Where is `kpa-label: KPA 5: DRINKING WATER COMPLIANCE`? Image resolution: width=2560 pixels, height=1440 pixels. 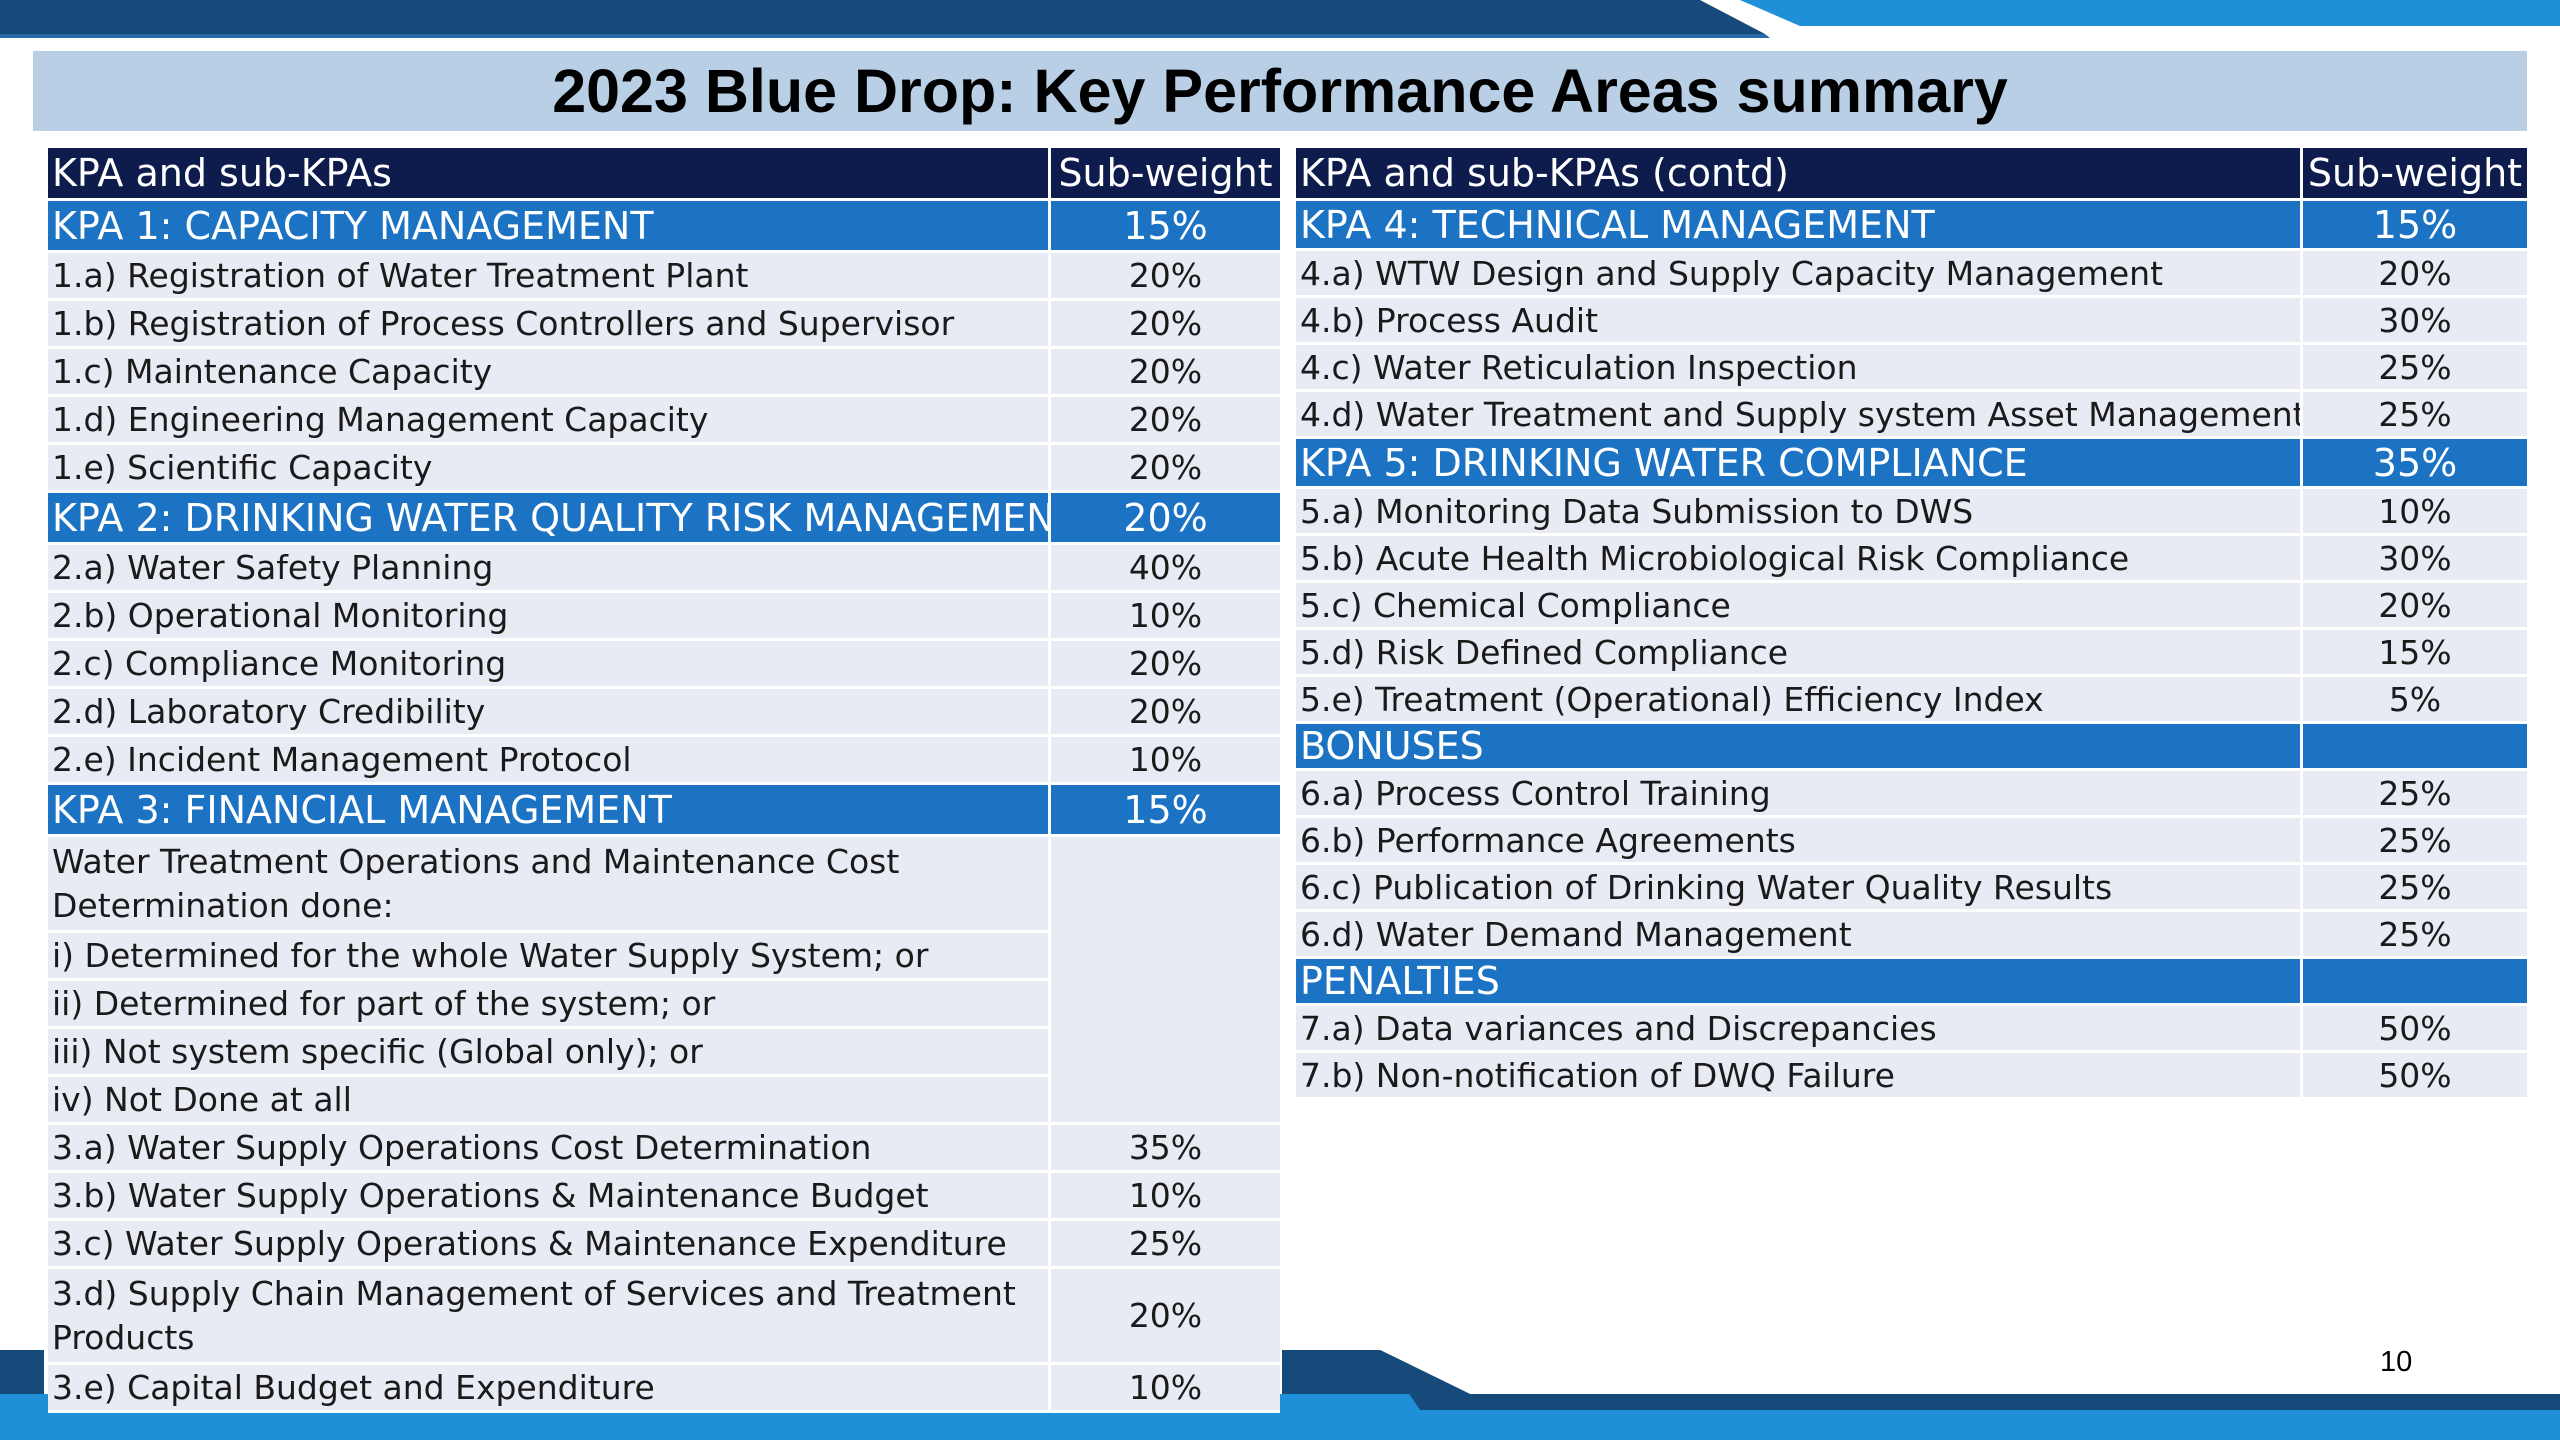
kpa-label: KPA 5: DRINKING WATER COMPLIANCE is located at coordinates (1798, 464).